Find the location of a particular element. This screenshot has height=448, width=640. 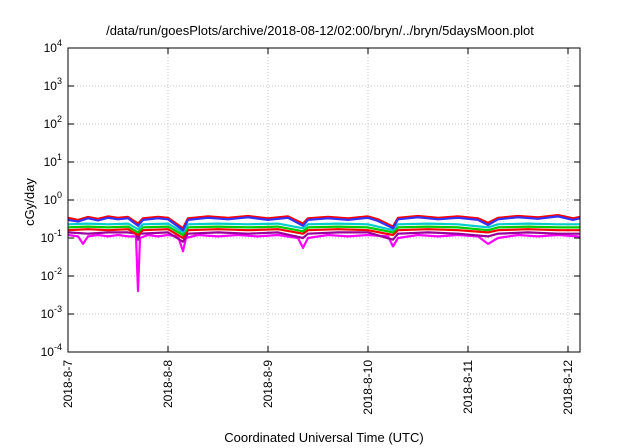

series-group is located at coordinates (324, 253).